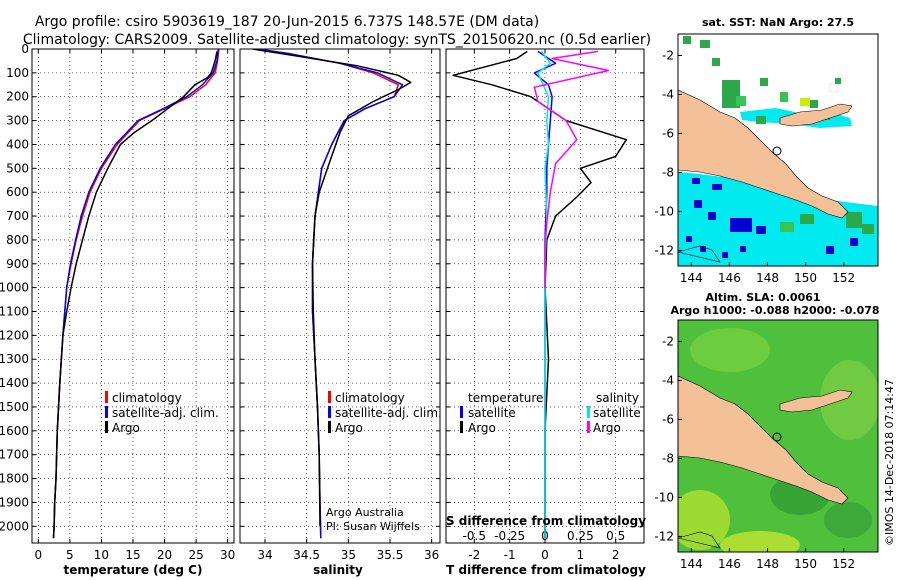  I want to click on legend-s-argo-label: Argo, so click(607, 428).